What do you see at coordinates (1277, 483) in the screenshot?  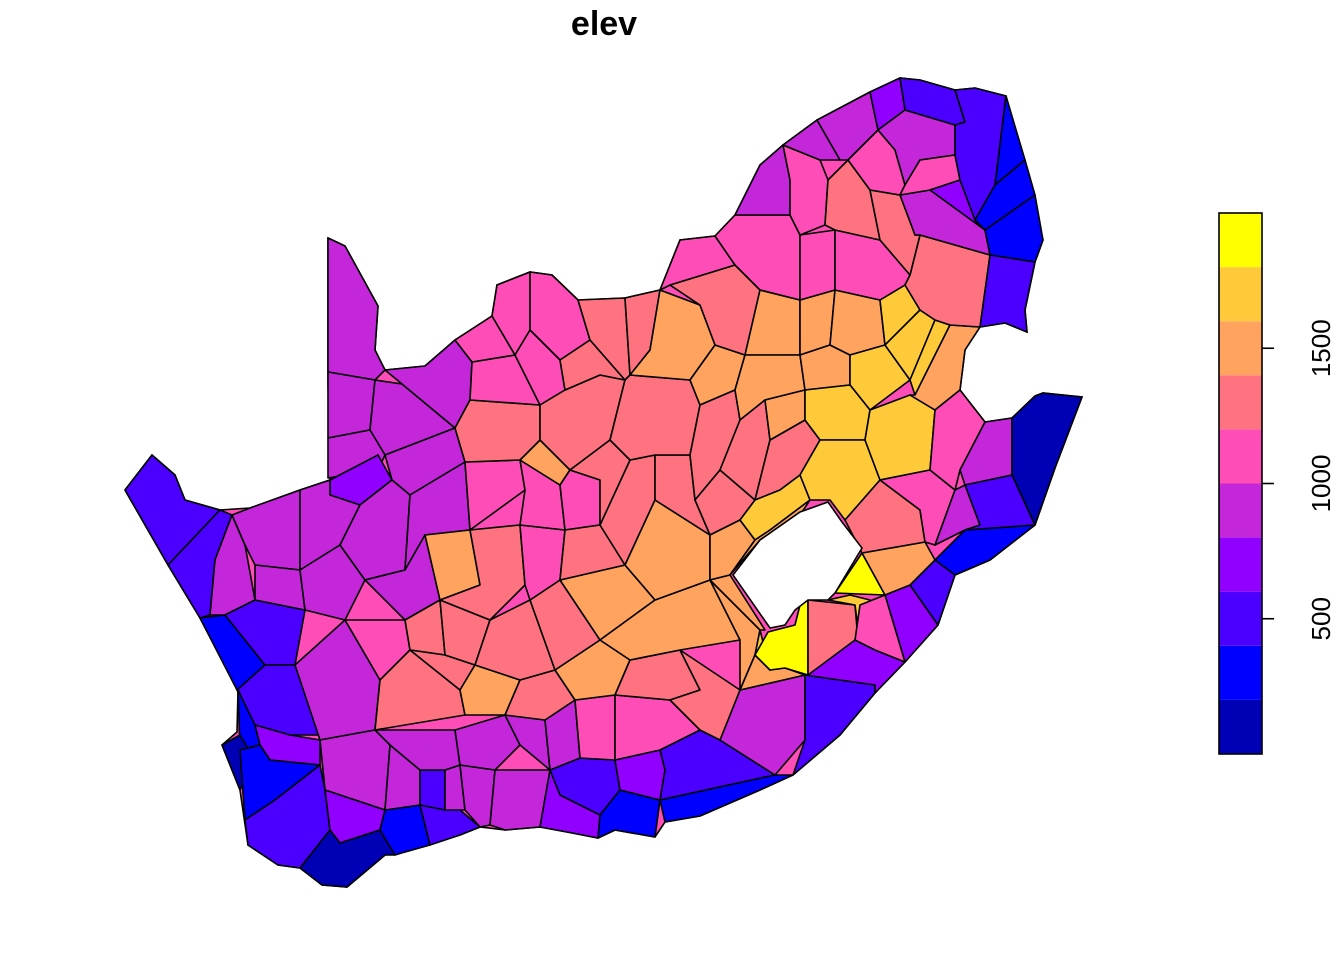 I see `color-legend: 500 1000 1500` at bounding box center [1277, 483].